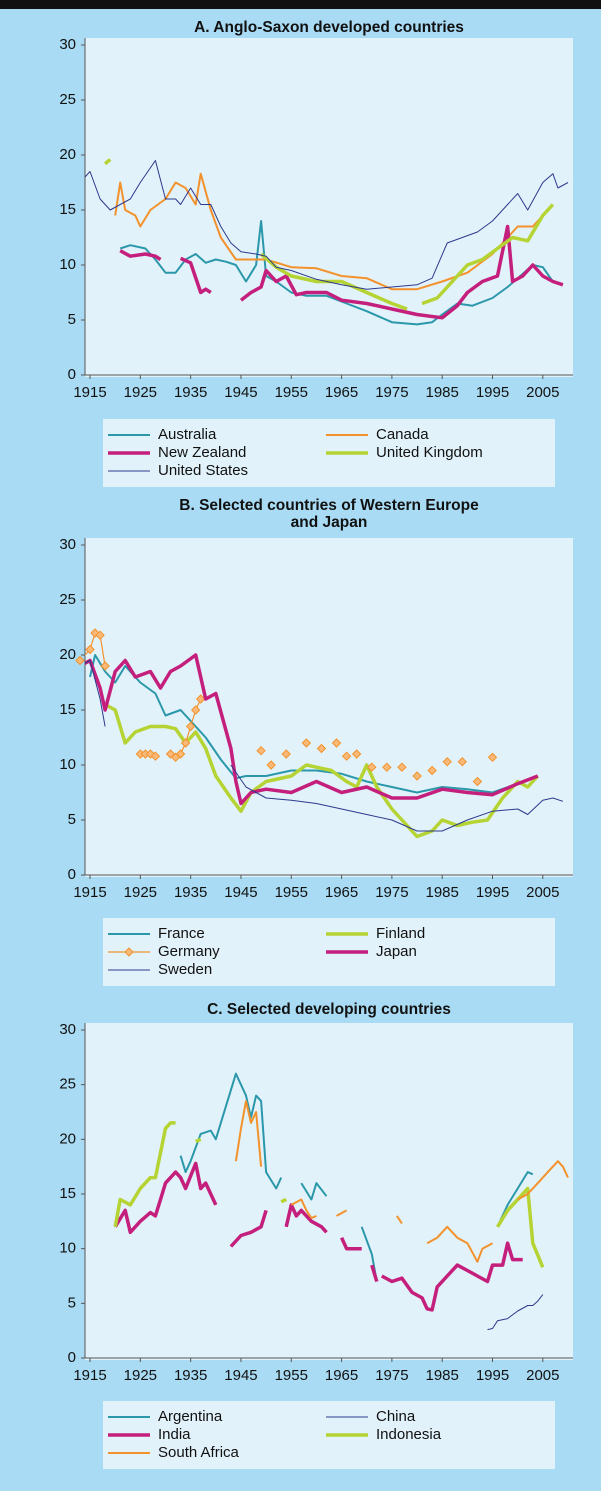  Describe the element at coordinates (409, 1434) in the screenshot. I see `legend-label: Indonesia` at that location.